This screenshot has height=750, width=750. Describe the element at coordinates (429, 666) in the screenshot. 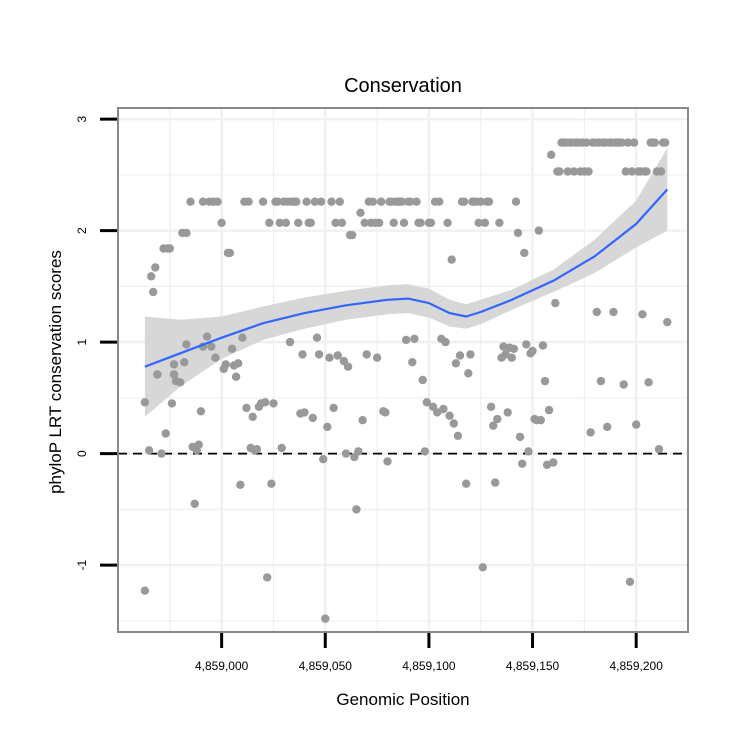

I see `x-tick-label: 4,859,100` at that location.